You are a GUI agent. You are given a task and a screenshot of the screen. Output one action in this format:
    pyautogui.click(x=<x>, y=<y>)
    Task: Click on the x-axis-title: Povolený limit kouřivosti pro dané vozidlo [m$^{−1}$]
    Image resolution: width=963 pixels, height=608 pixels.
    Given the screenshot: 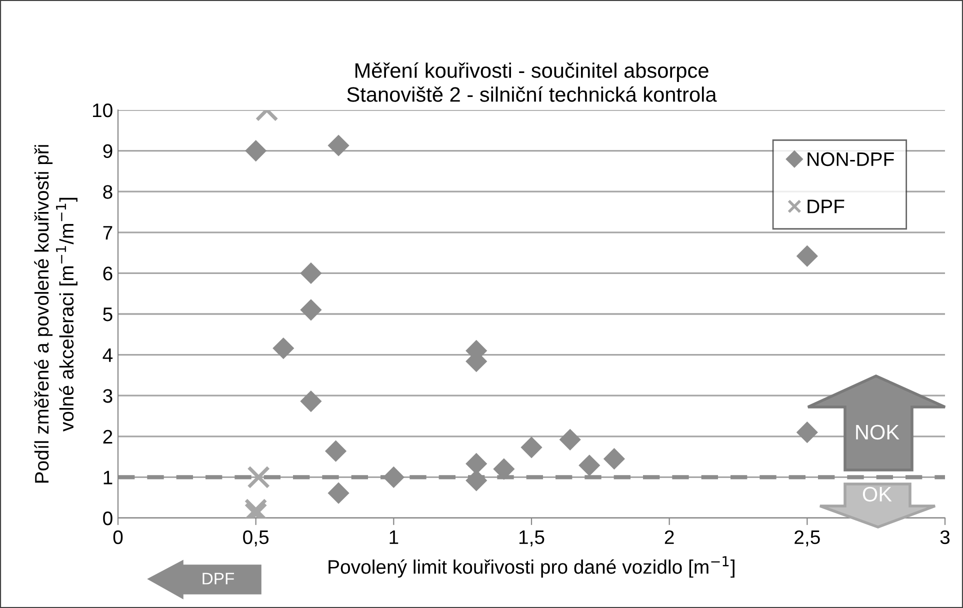 What is the action you would take?
    pyautogui.click(x=531, y=567)
    